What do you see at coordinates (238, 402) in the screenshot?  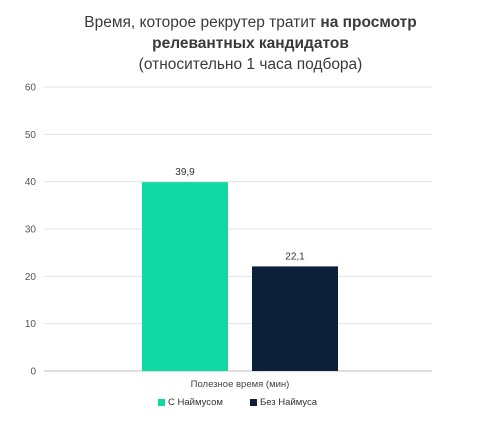 I see `legend: С Наймусом Без Наймуса` at bounding box center [238, 402].